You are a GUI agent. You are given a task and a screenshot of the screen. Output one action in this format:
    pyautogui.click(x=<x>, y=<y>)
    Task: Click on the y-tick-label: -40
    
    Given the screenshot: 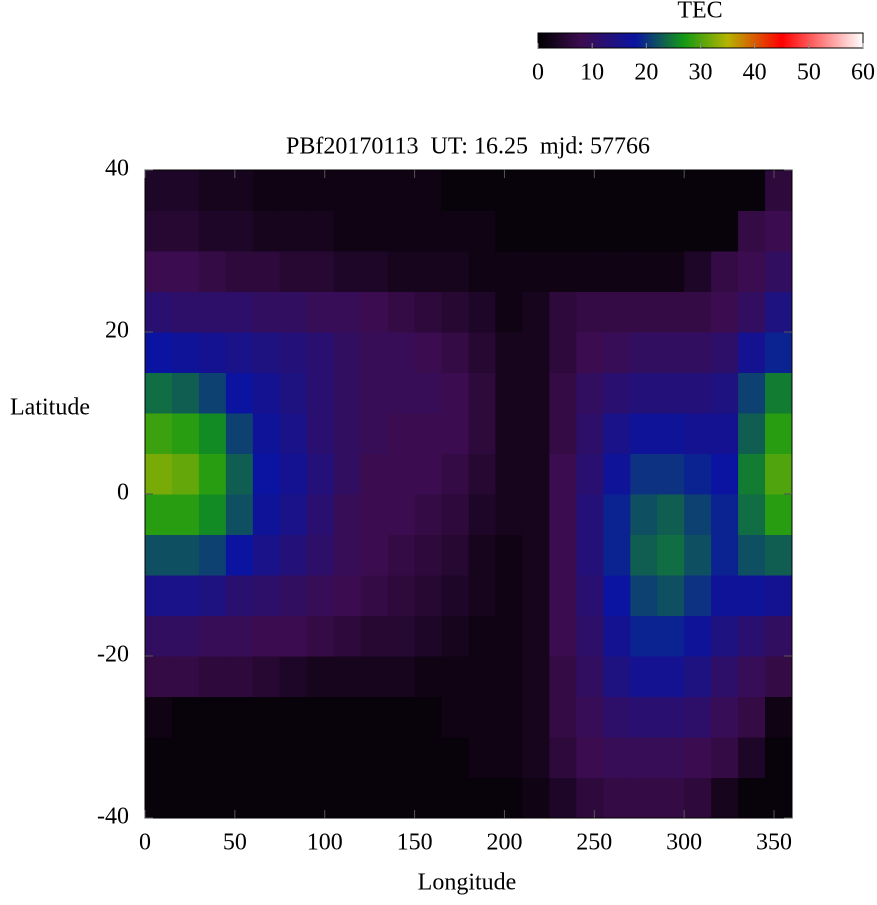 What is the action you would take?
    pyautogui.click(x=113, y=817)
    